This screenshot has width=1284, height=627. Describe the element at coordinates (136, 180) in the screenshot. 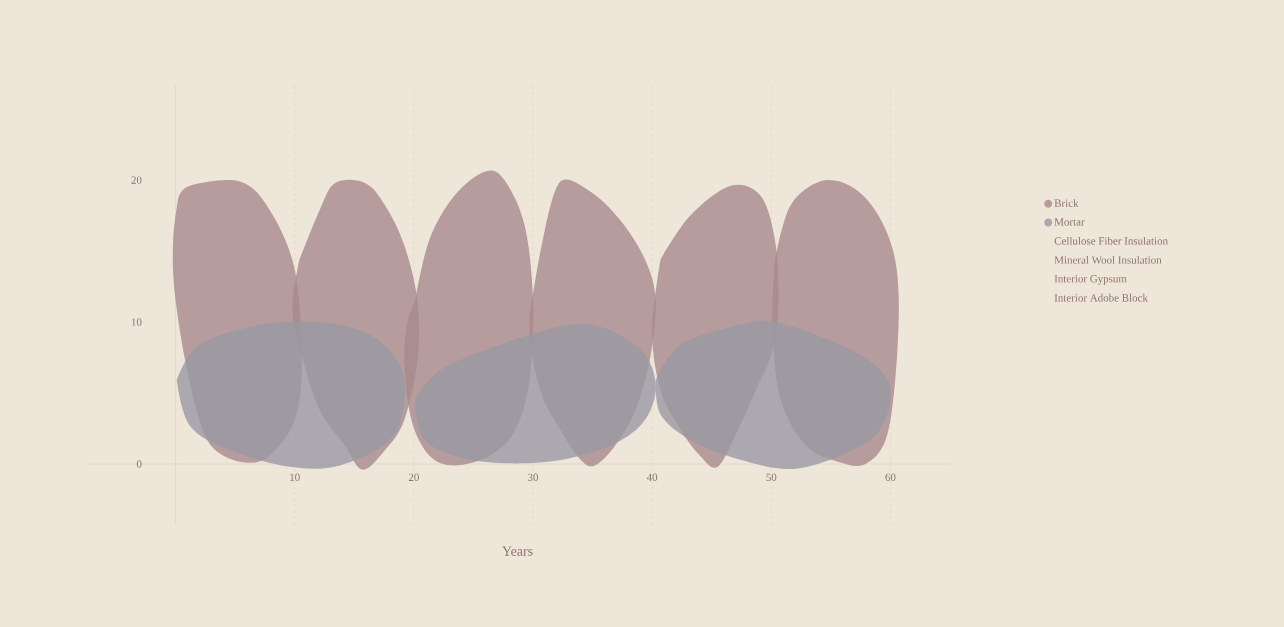

I see `y-tick-label: 20` at that location.